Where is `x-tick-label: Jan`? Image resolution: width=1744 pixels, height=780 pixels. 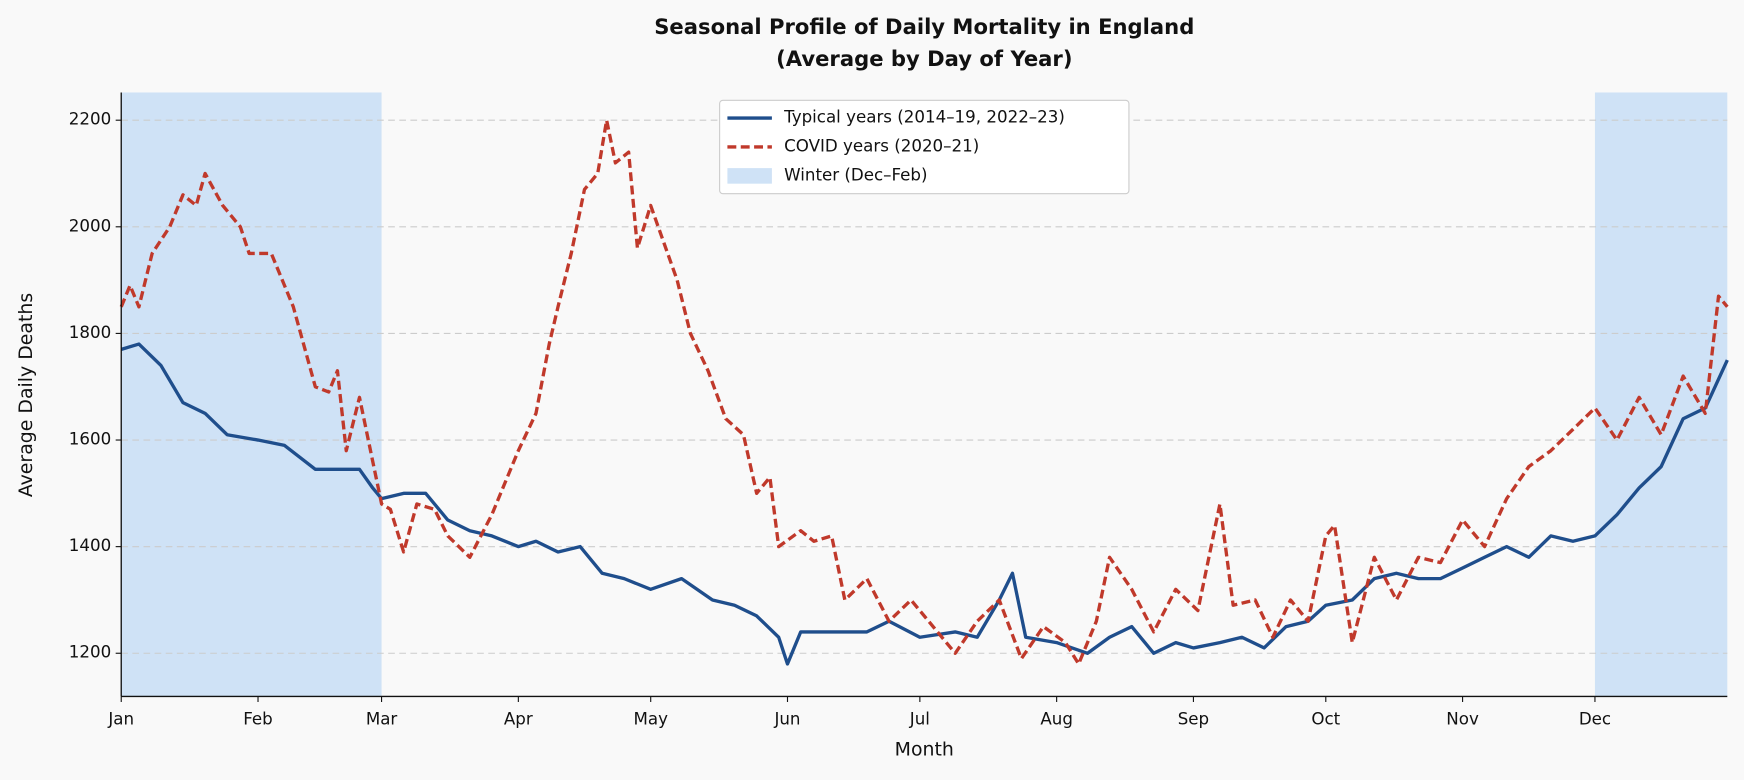 x-tick-label: Jan is located at coordinates (120, 718).